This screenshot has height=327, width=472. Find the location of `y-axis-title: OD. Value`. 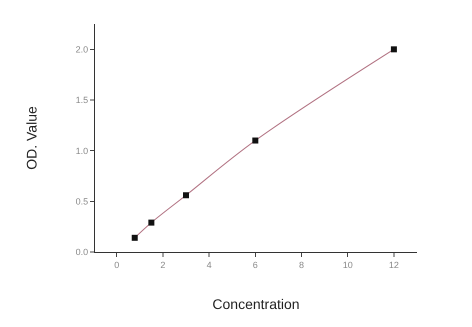

y-axis-title: OD. Value is located at coordinates (31, 138).